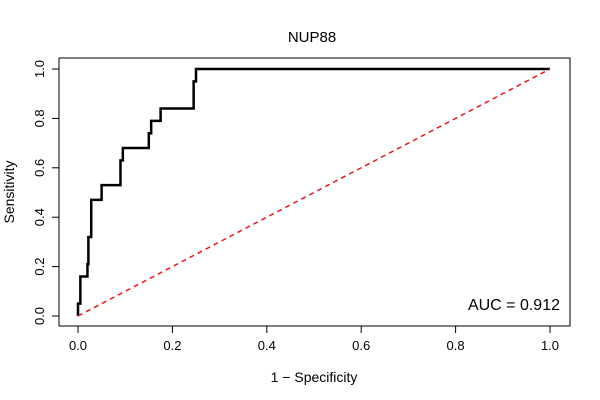 The width and height of the screenshot is (600, 400). Describe the element at coordinates (514, 305) in the screenshot. I see `auc-annotation: AUC = 0.912` at that location.